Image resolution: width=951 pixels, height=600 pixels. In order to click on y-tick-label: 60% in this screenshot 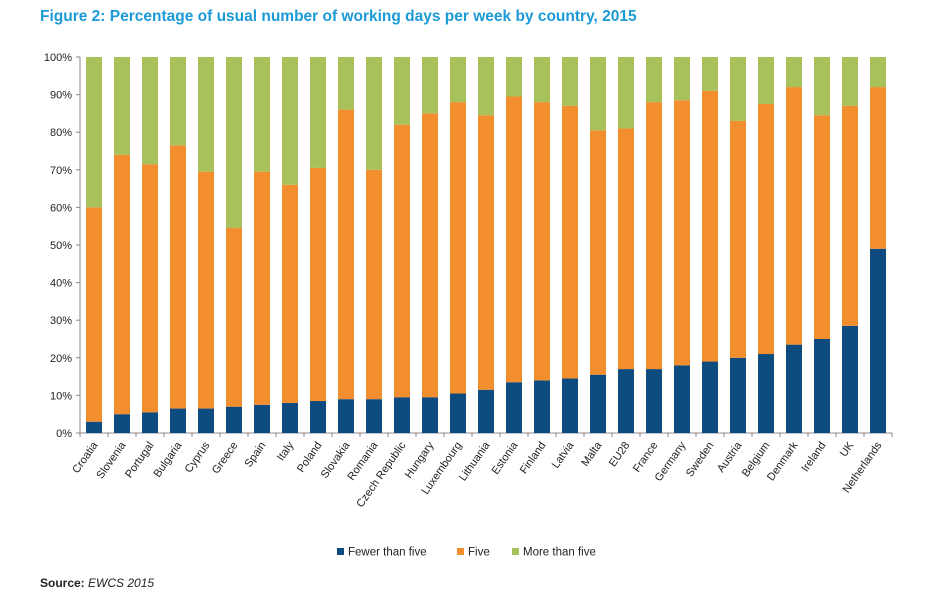, I will do `click(61, 208)`.